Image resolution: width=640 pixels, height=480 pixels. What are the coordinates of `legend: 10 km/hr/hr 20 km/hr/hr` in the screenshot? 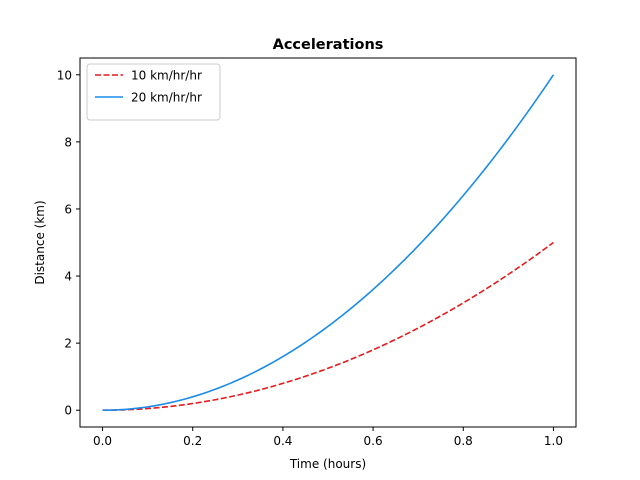 It's located at (153, 92).